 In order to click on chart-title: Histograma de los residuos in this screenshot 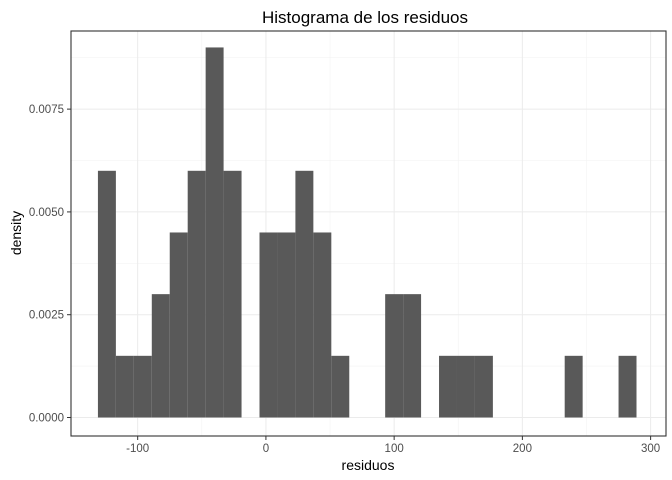, I will do `click(365, 17)`.